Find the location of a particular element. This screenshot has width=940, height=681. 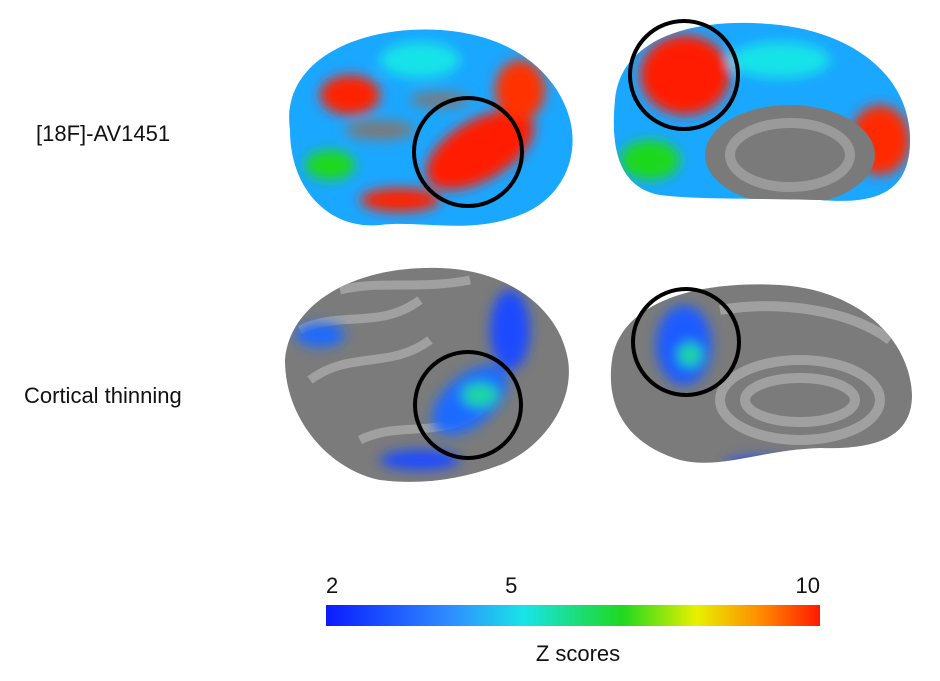

colorbar-tick-label: 10 is located at coordinates (808, 585).